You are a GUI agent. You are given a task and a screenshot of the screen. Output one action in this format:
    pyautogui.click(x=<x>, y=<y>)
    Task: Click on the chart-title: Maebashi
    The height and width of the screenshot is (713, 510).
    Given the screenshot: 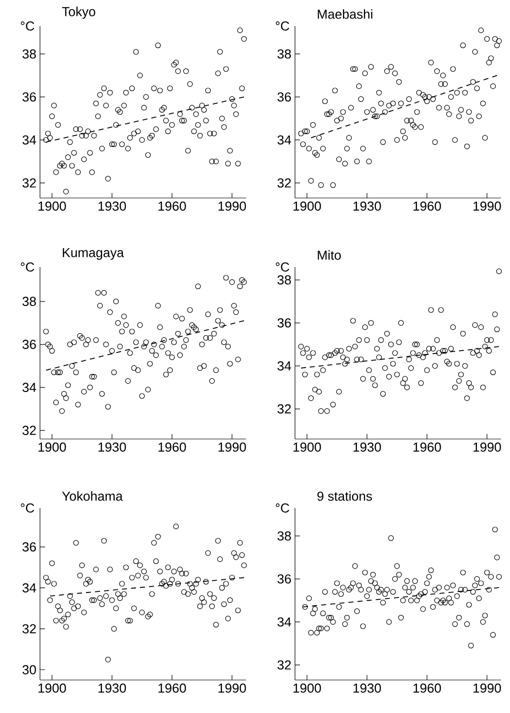 What is the action you would take?
    pyautogui.click(x=345, y=14)
    